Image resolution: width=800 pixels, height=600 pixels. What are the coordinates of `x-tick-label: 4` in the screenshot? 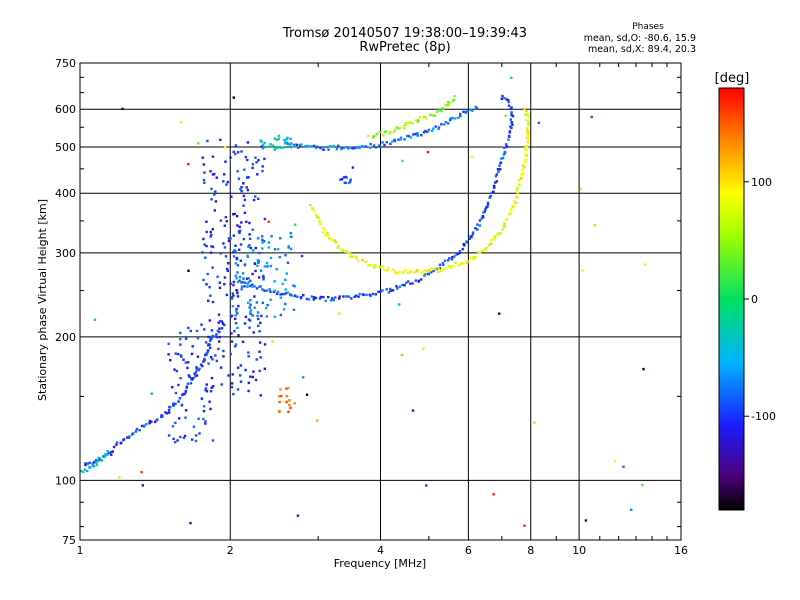 It's located at (380, 550).